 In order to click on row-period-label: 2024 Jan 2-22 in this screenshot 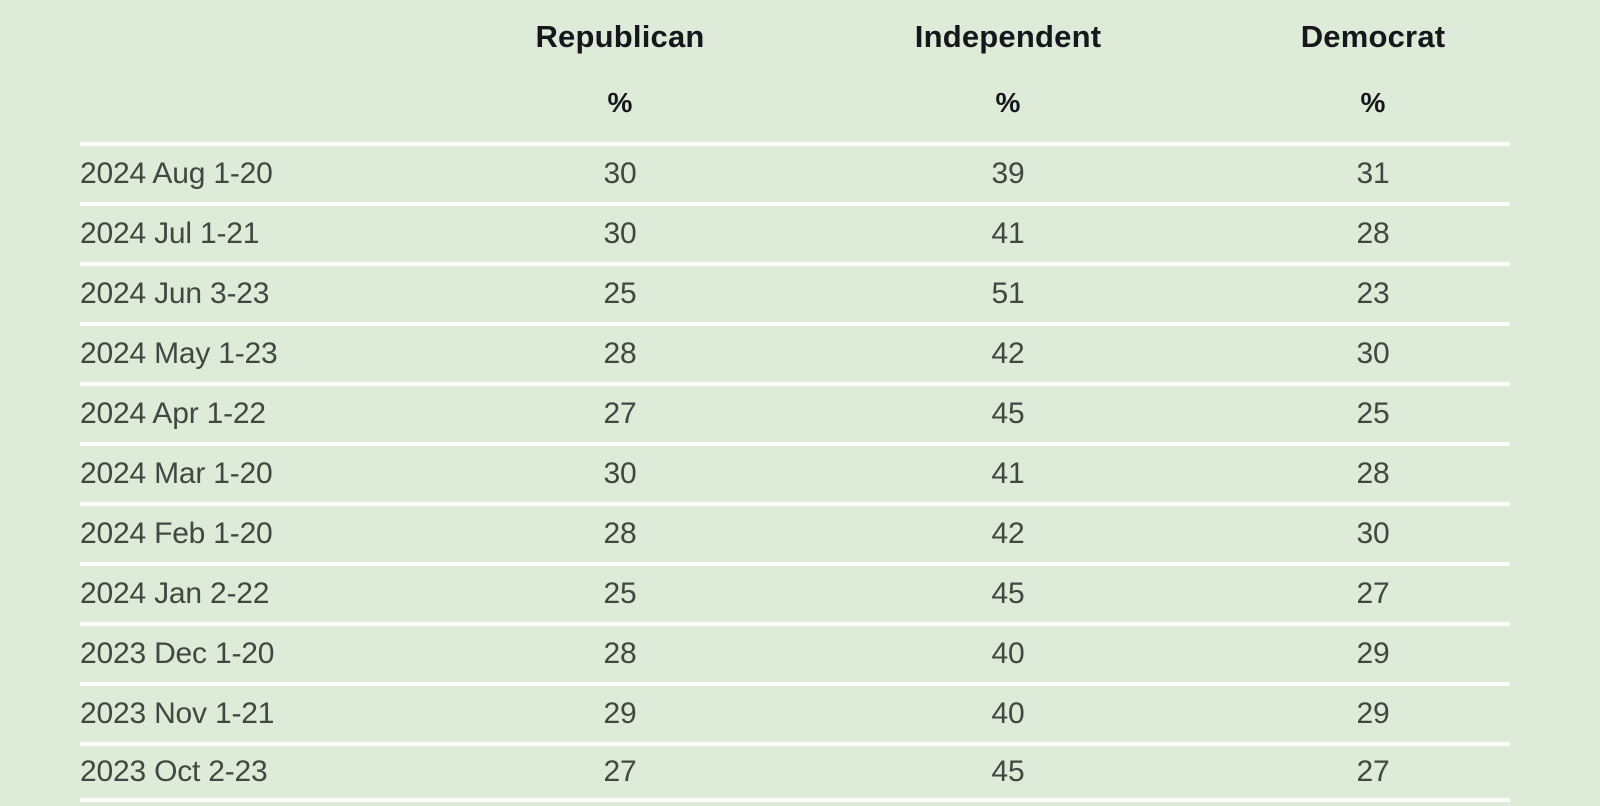, I will do `click(270, 592)`.